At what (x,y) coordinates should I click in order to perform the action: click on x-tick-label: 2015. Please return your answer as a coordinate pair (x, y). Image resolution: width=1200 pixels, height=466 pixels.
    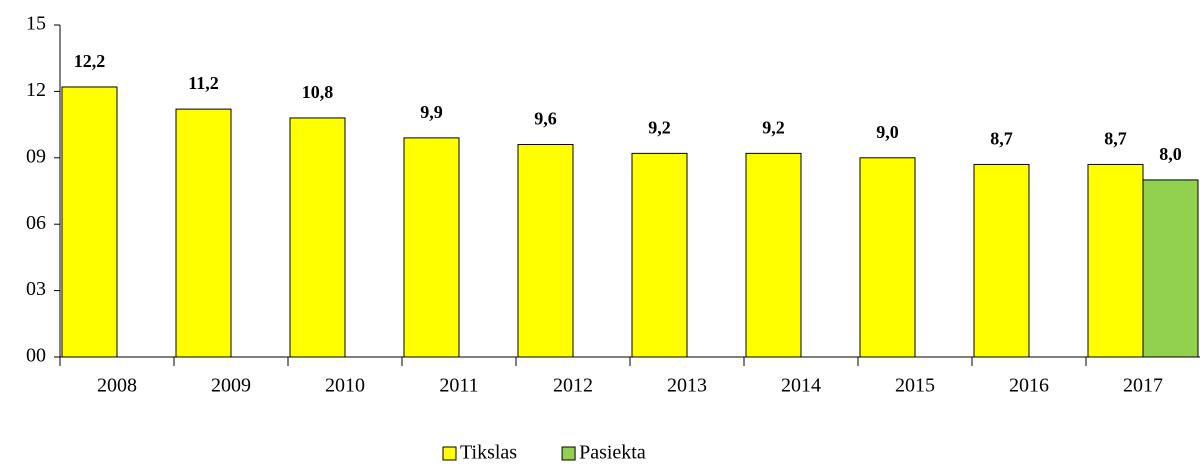
    Looking at the image, I should click on (915, 386).